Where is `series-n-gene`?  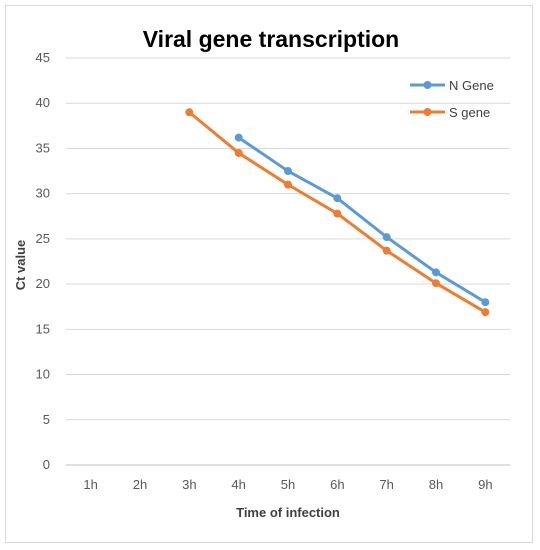 series-n-gene is located at coordinates (362, 220).